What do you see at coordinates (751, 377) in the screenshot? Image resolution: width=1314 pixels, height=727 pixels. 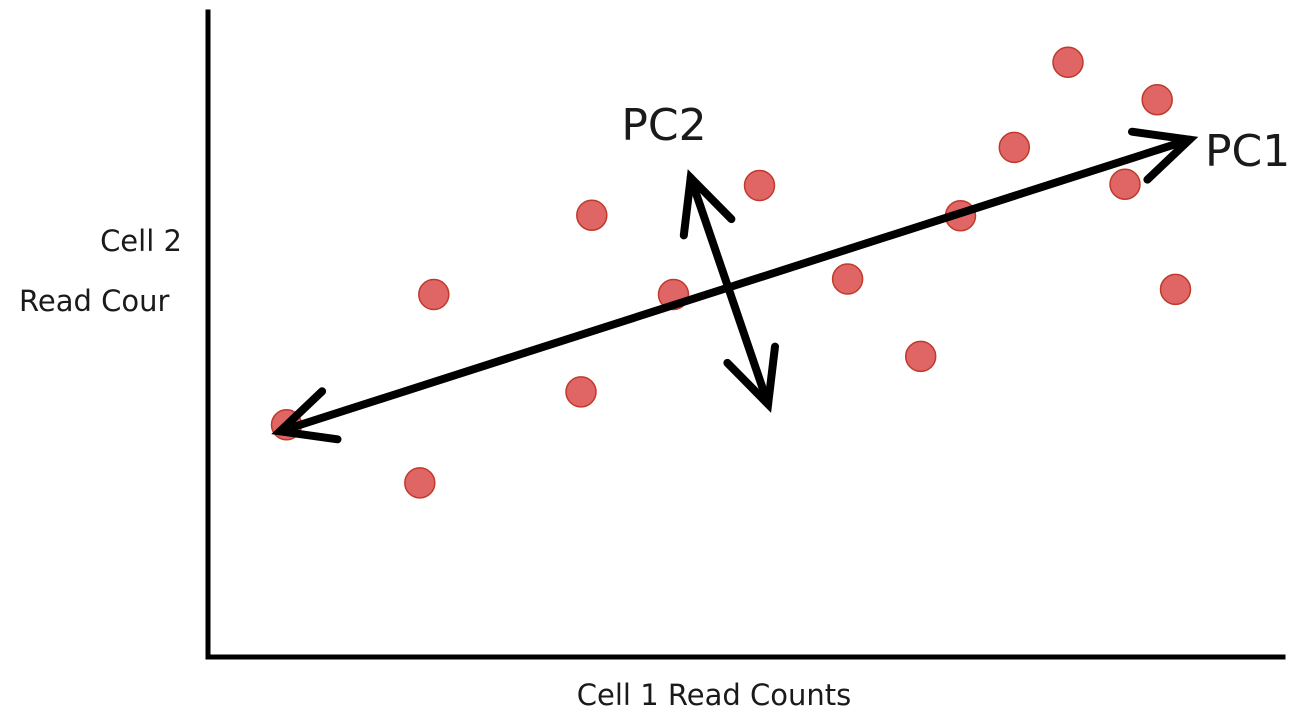 I see `pc2-arrowhead-end` at bounding box center [751, 377].